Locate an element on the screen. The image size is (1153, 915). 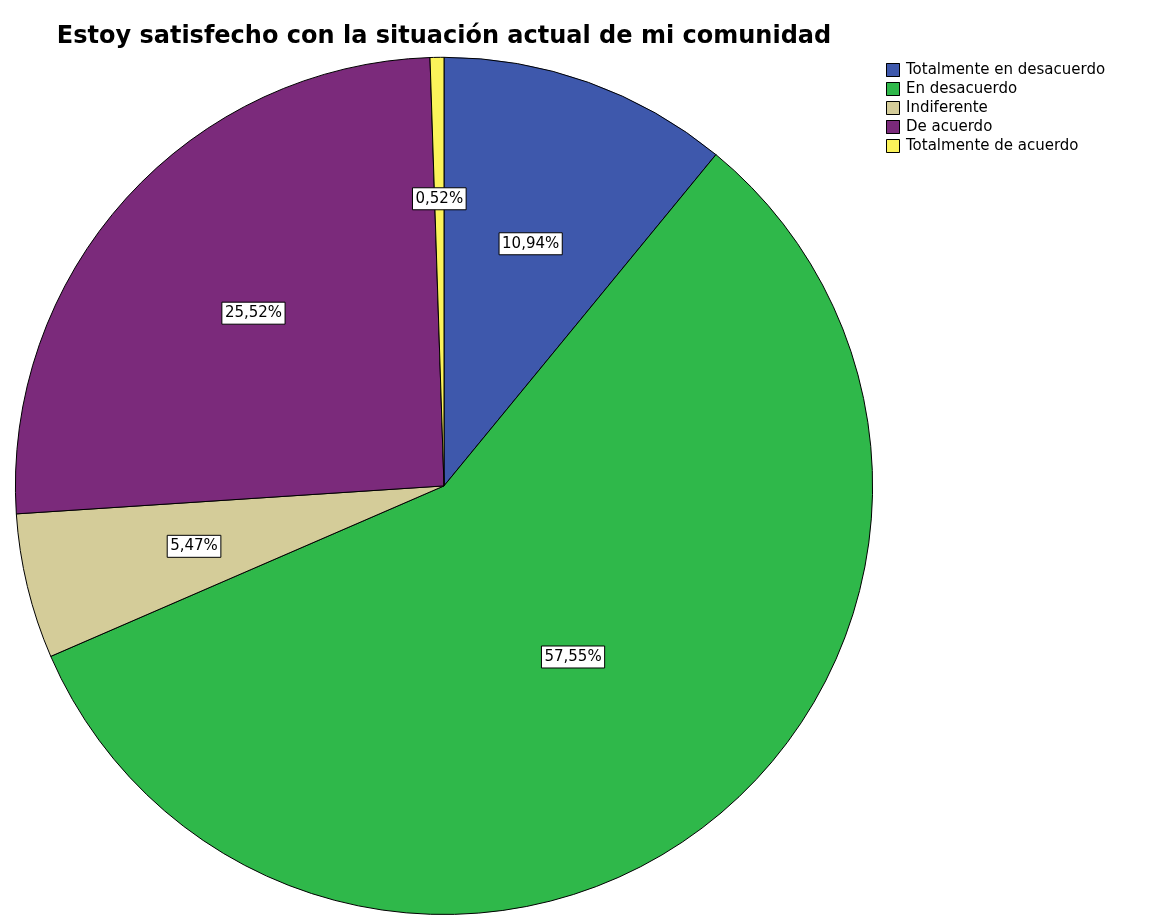
legend-label: Totalmente de acuerdo is located at coordinates (992, 144).